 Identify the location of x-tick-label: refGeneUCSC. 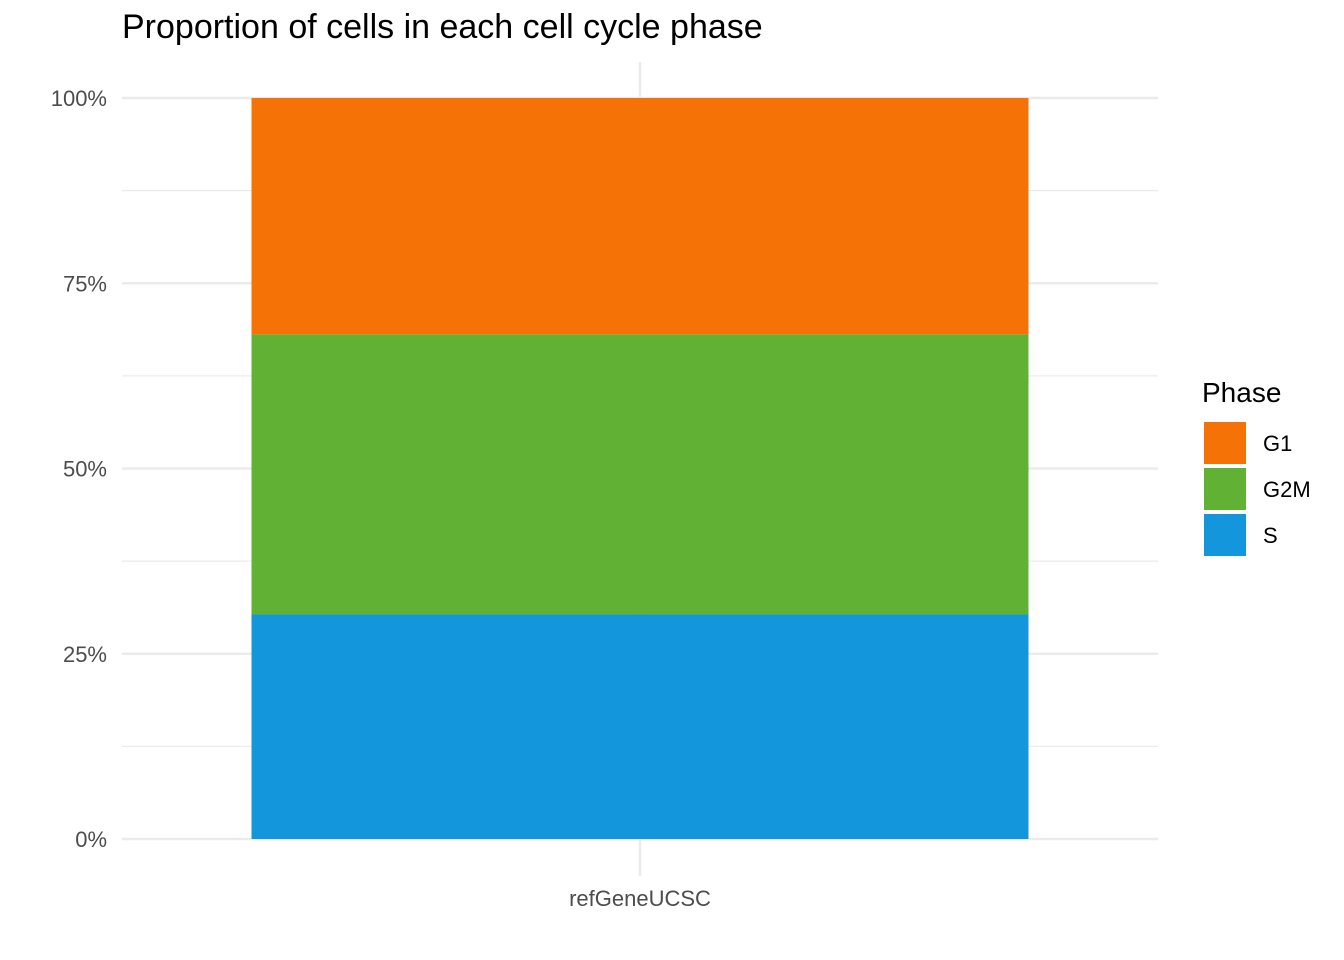
(640, 898).